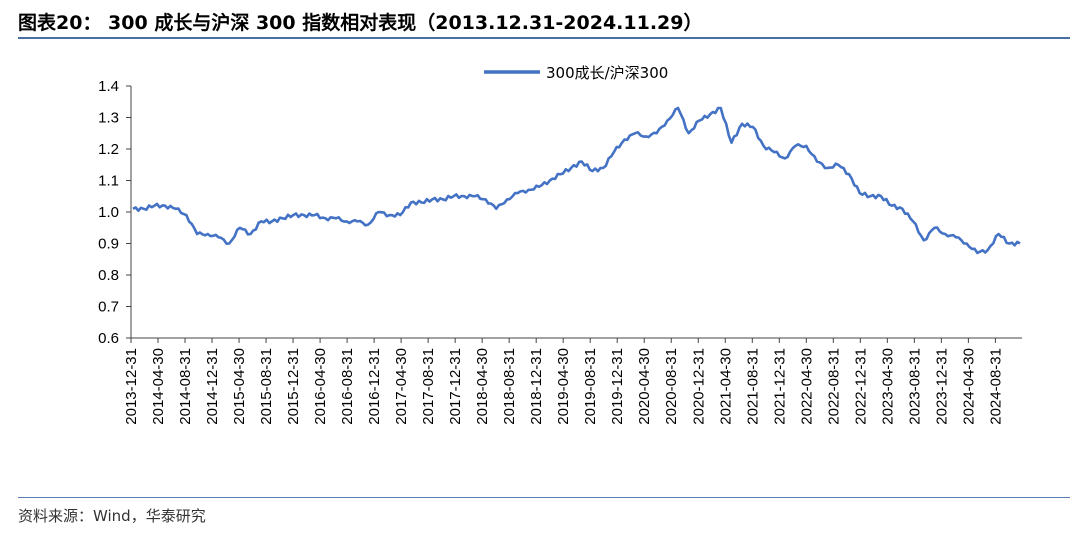 The height and width of the screenshot is (540, 1080). What do you see at coordinates (644, 386) in the screenshot?
I see `x-tick-label: 2020-04-30` at bounding box center [644, 386].